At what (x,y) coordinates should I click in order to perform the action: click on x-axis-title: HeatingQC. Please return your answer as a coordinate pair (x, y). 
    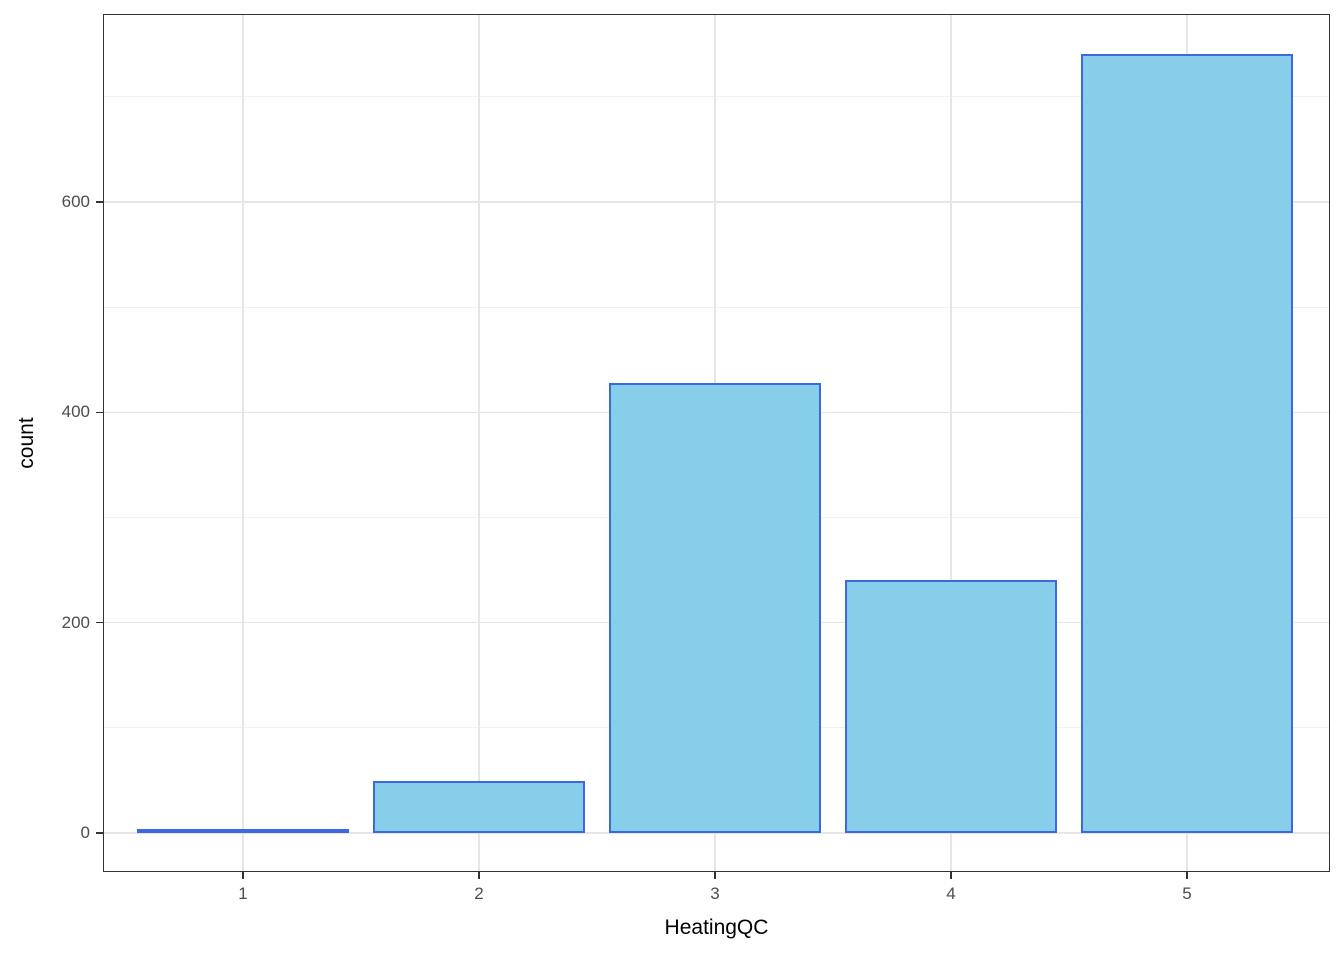
    Looking at the image, I should click on (716, 927).